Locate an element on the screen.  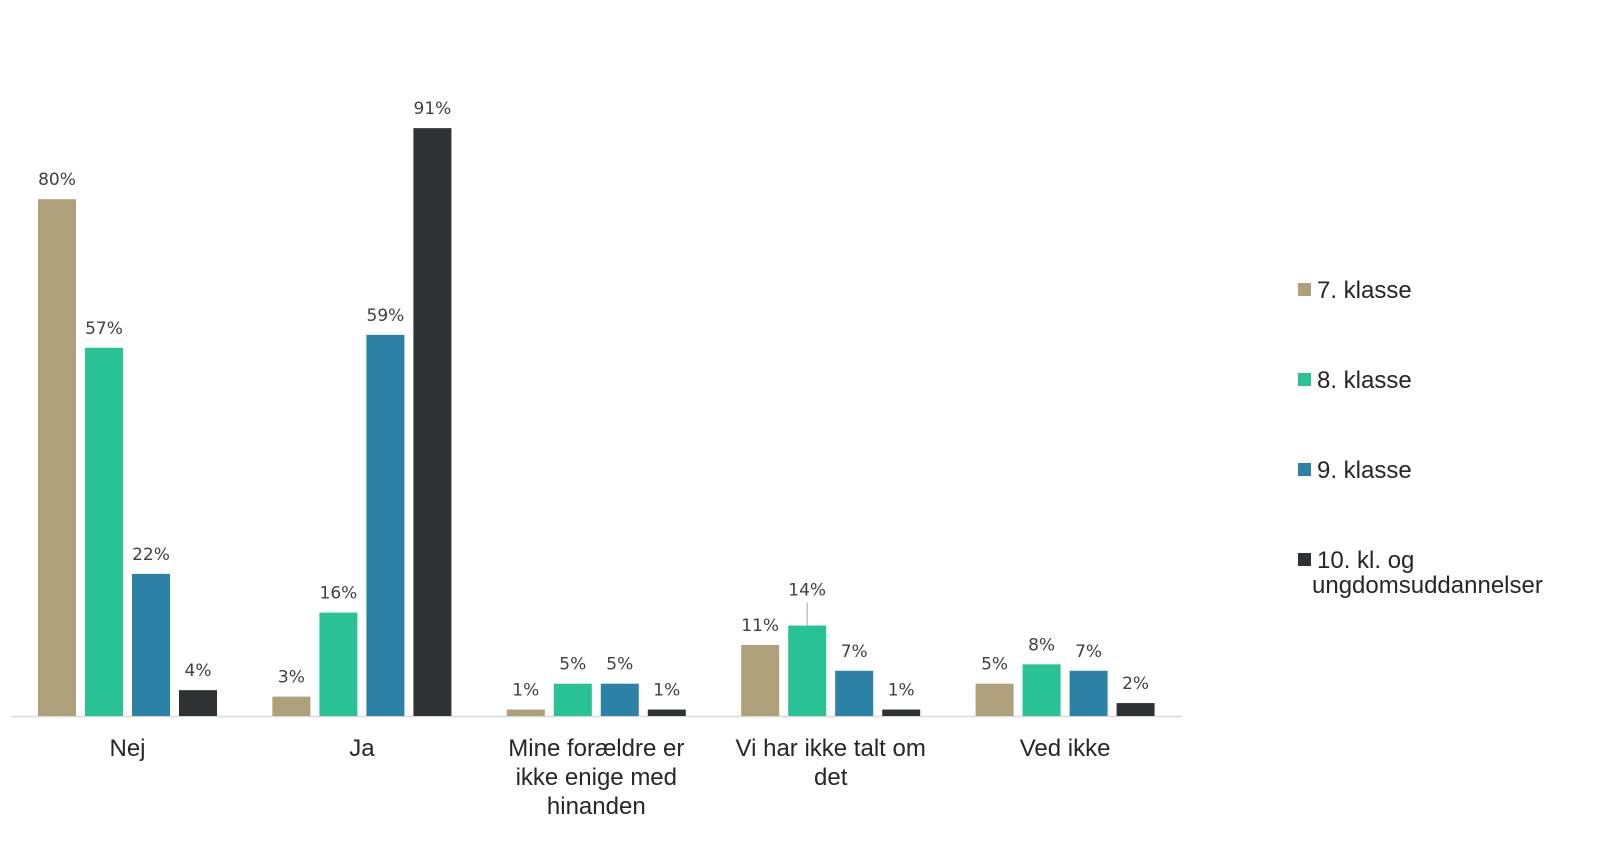
legend-label: ungdomsuddannelser is located at coordinates (1427, 585).